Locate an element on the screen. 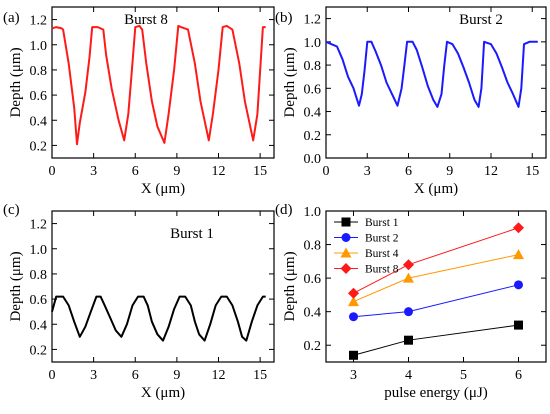  legend-entry: Burst 4 is located at coordinates (382, 254).